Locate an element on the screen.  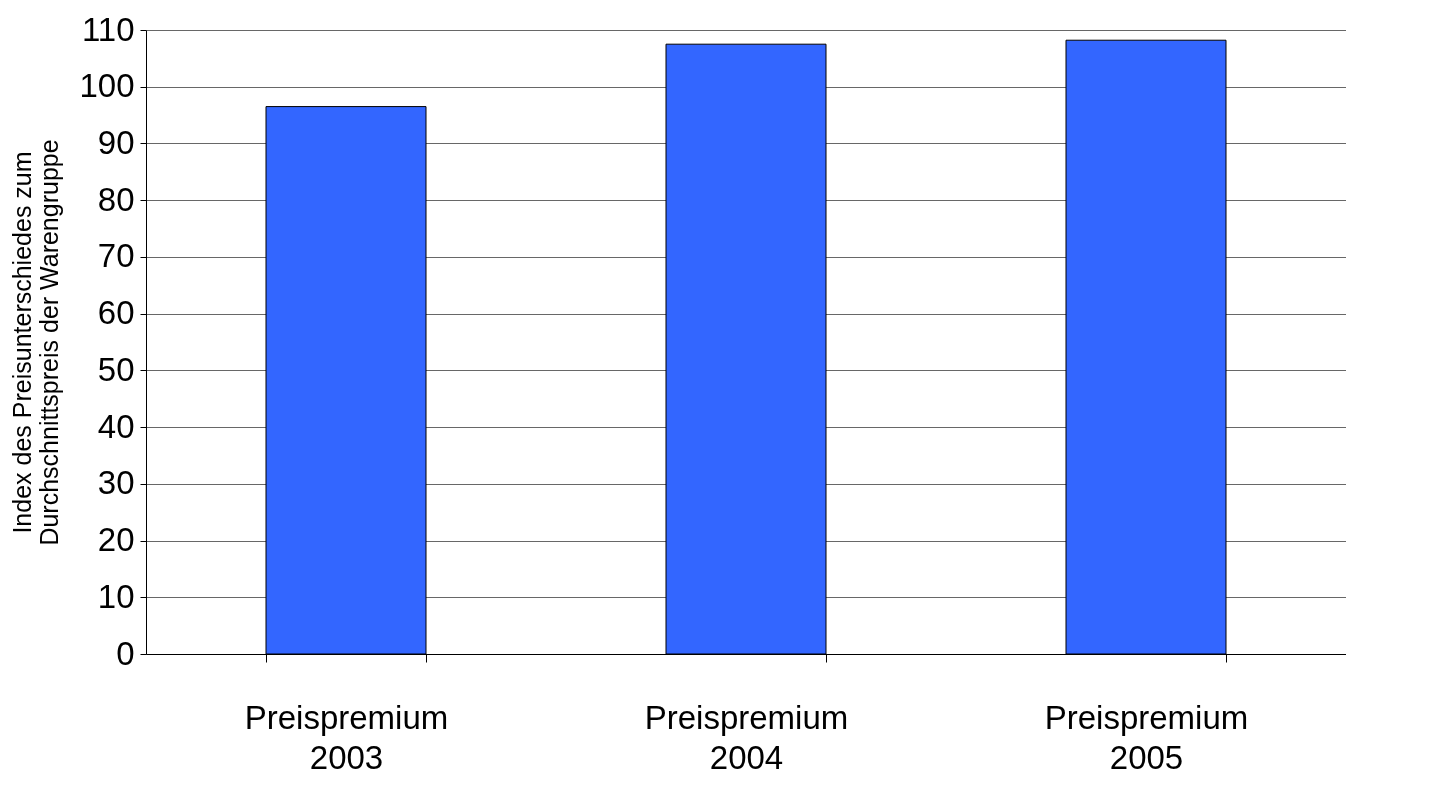
y-tick-label: 80 is located at coordinates (116, 199).